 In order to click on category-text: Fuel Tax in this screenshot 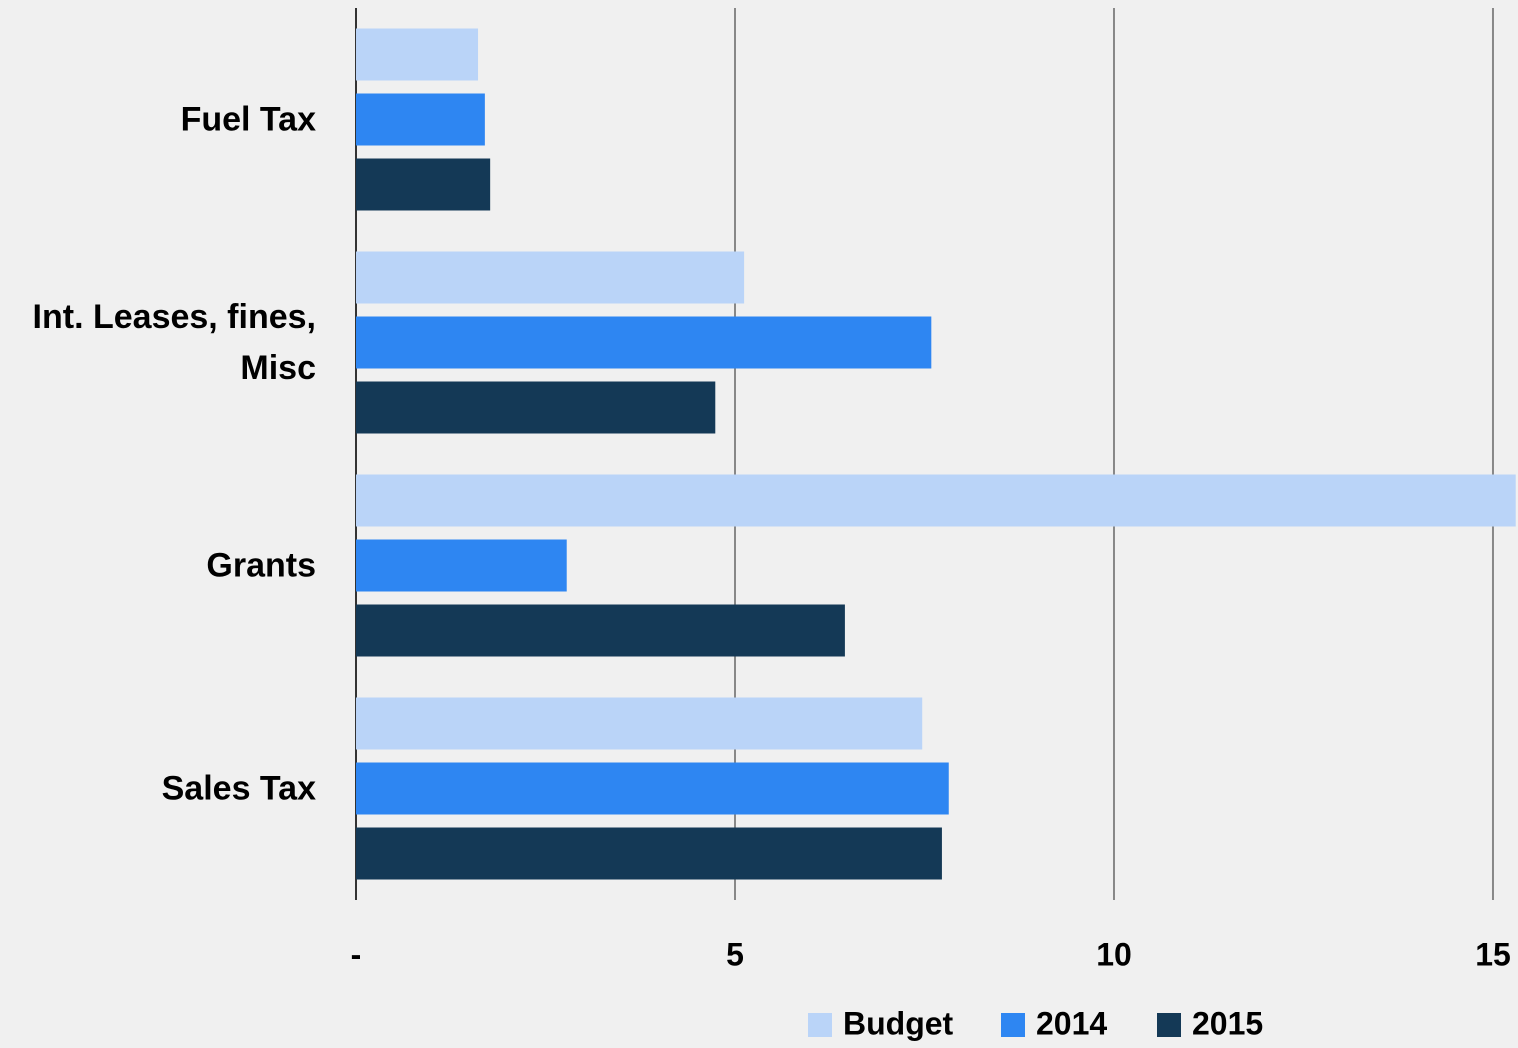, I will do `click(248, 119)`.